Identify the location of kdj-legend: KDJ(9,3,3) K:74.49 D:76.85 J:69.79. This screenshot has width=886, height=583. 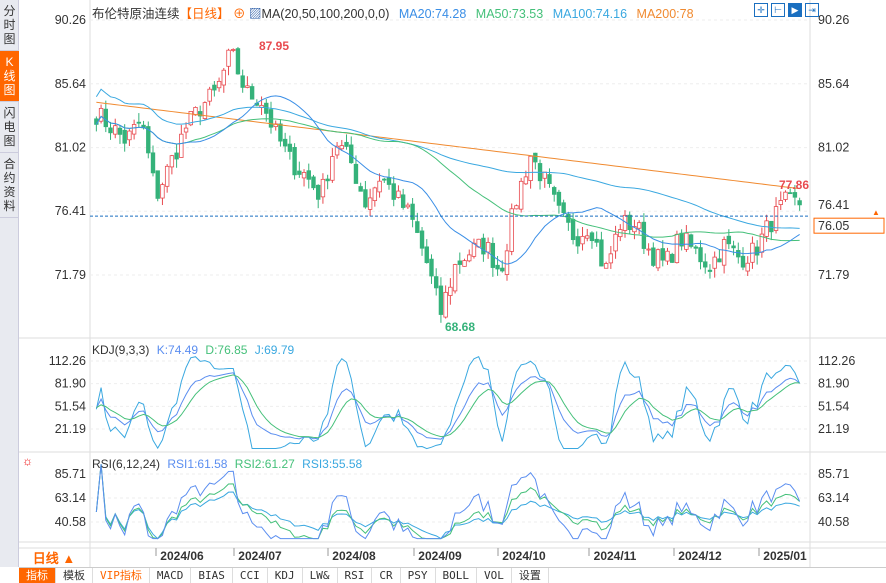
(193, 350).